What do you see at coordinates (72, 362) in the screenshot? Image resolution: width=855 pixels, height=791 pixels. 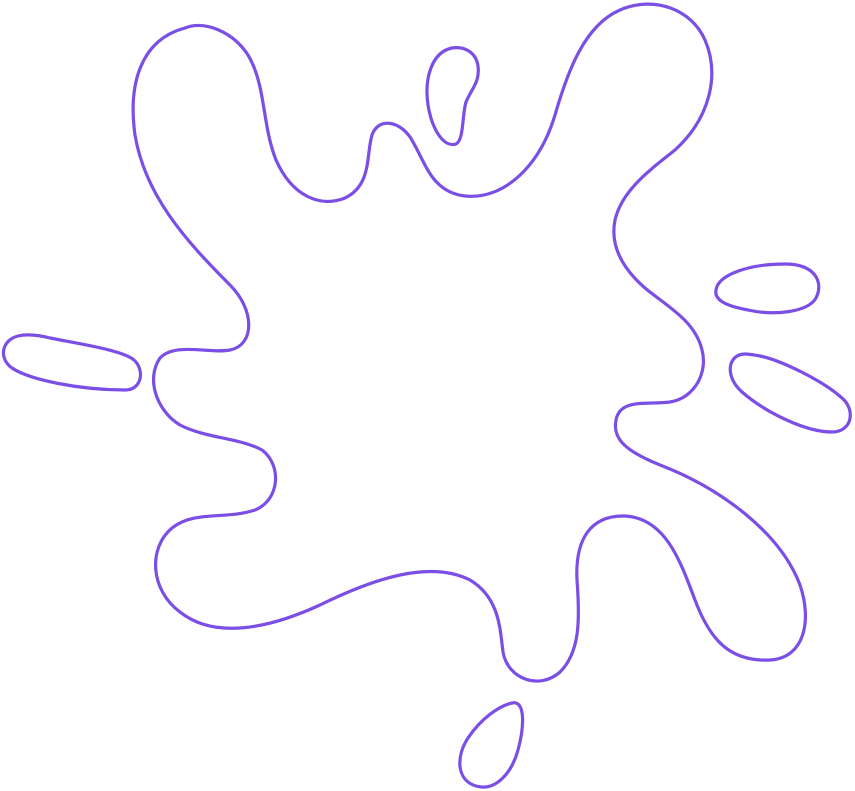 I see `left-droplet-outline` at bounding box center [72, 362].